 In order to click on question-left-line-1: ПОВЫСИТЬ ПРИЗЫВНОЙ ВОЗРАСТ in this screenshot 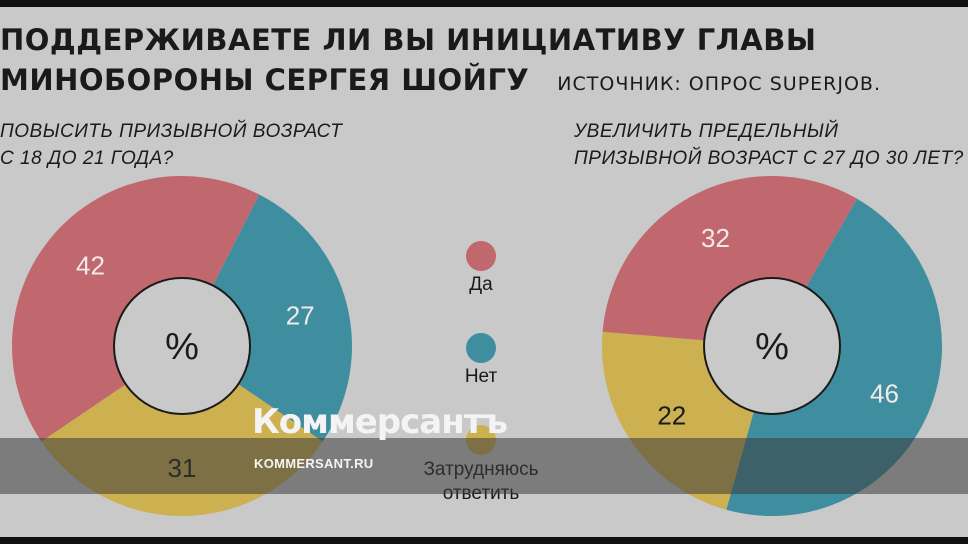, I will do `click(171, 131)`.